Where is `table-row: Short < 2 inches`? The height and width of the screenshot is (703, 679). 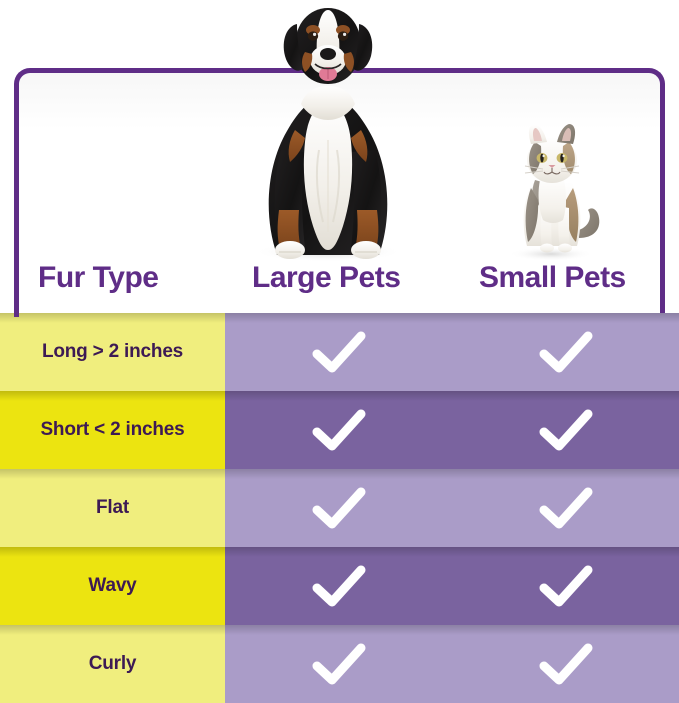 table-row: Short < 2 inches is located at coordinates (339, 430).